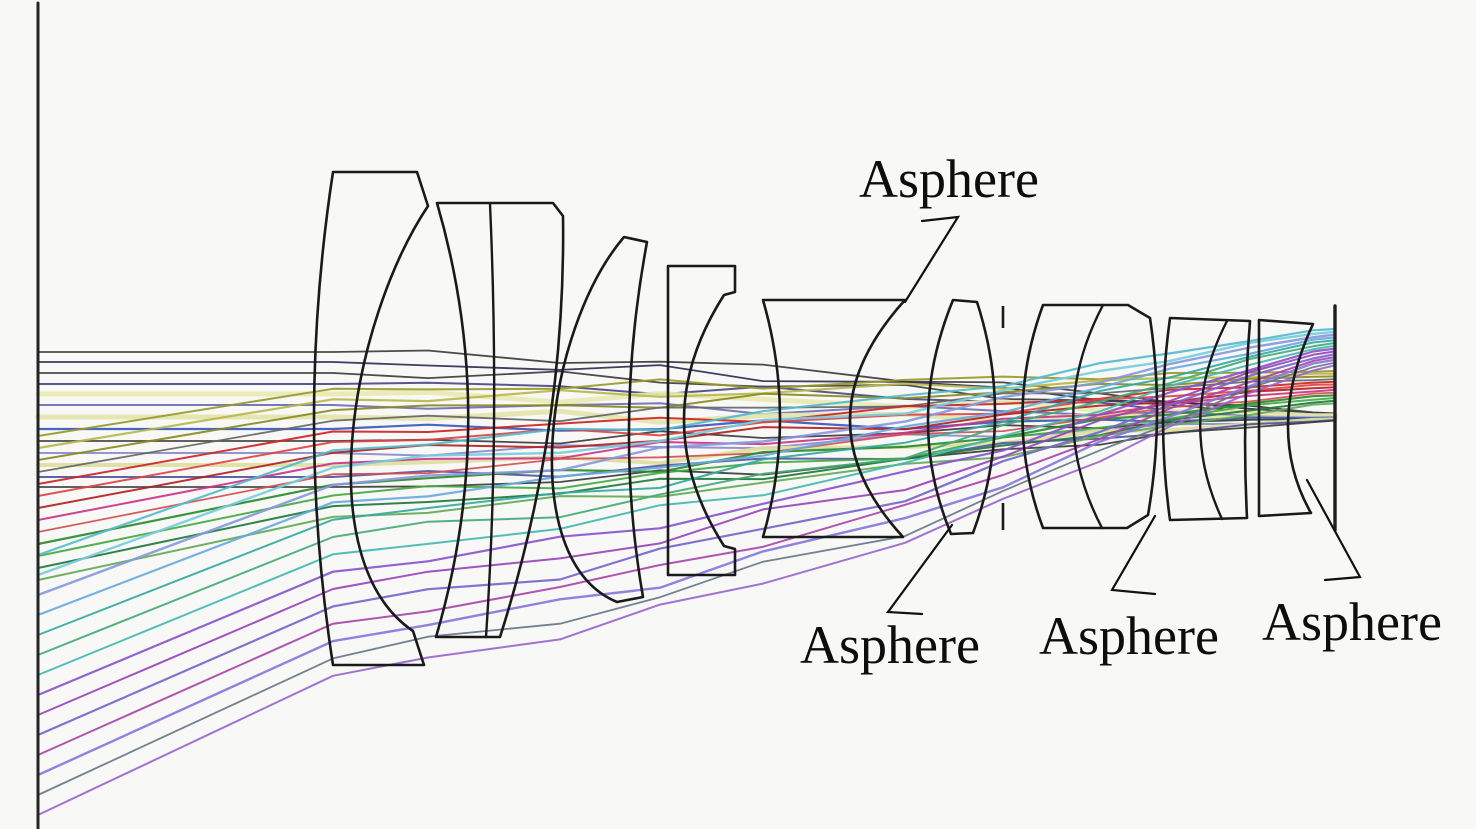 The height and width of the screenshot is (829, 1476). What do you see at coordinates (1213, 420) in the screenshot?
I see `element-8-cement` at bounding box center [1213, 420].